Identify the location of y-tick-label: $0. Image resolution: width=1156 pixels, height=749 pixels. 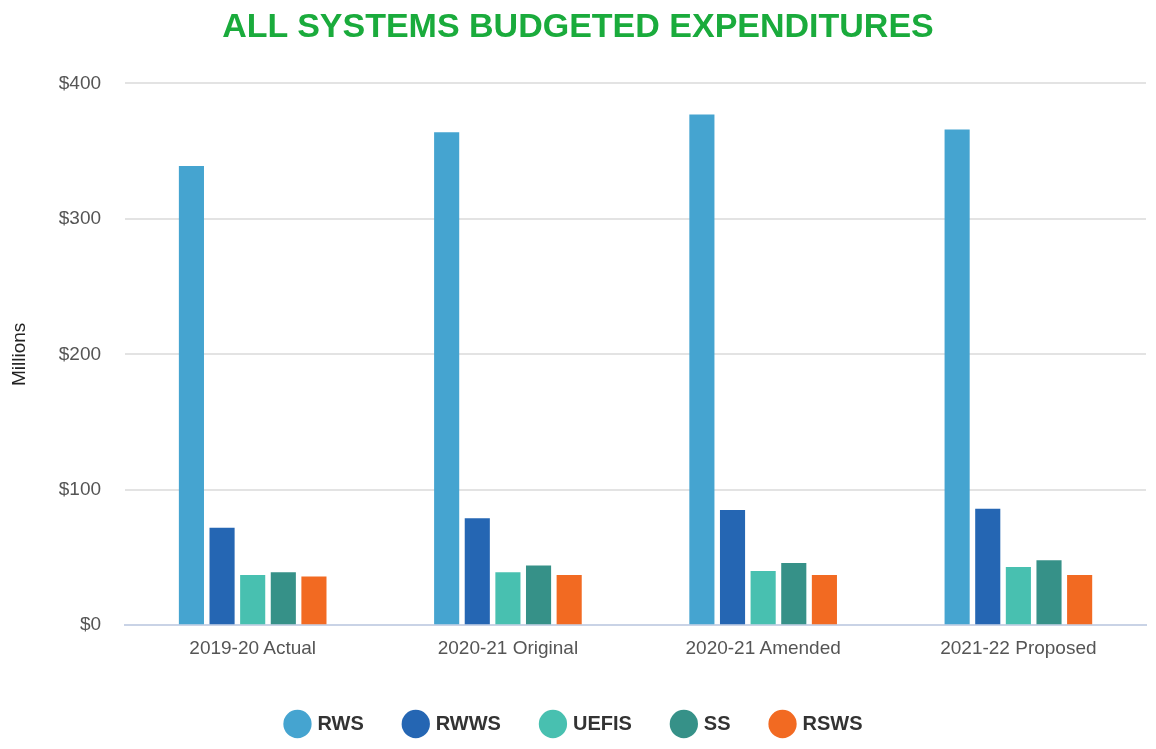
(90, 624).